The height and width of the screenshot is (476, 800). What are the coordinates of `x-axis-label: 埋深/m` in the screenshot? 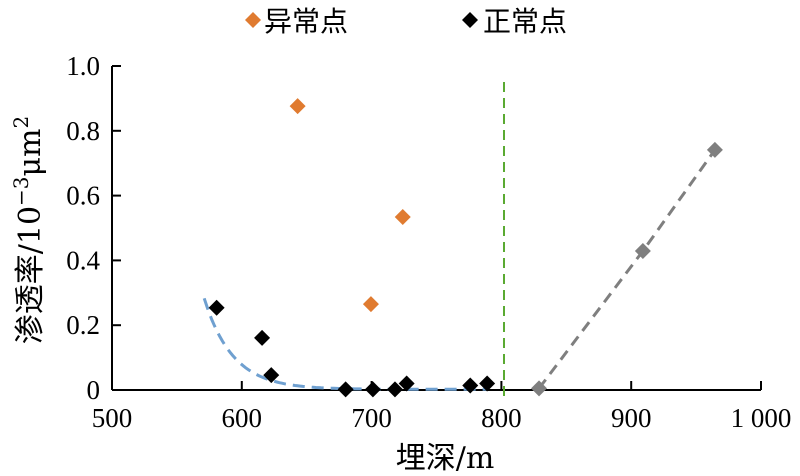 It's located at (445, 458).